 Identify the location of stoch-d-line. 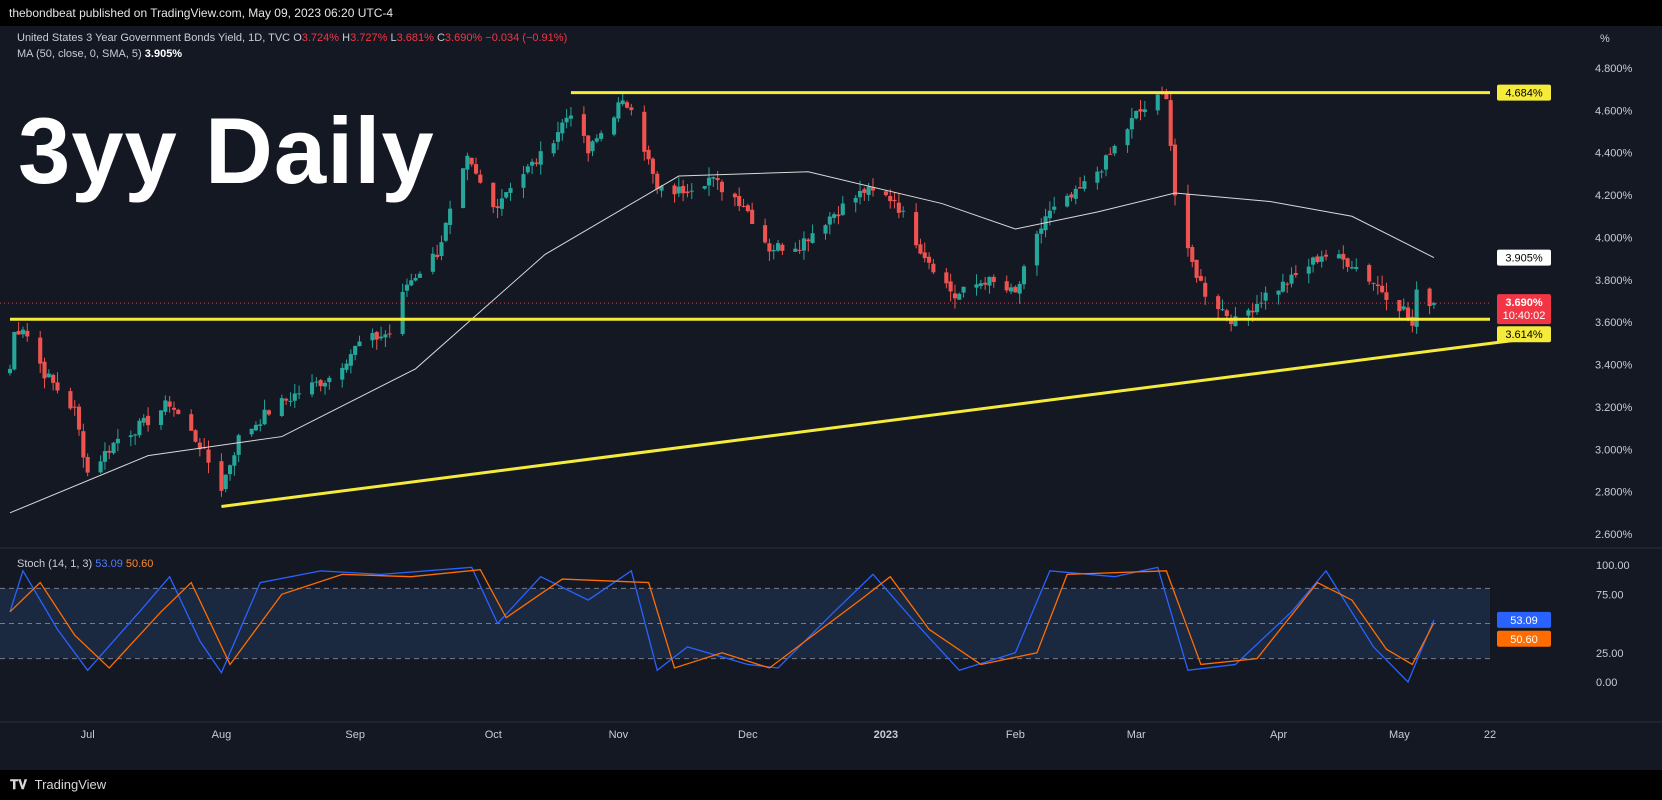
(722, 618).